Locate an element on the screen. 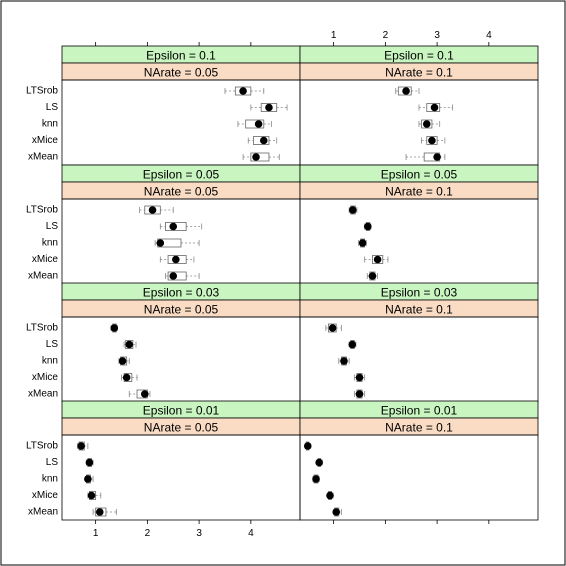 This screenshot has width=566, height=566. panel-6: Epsilon = 0.01 NArate = 0.05 is located at coordinates (181, 460).